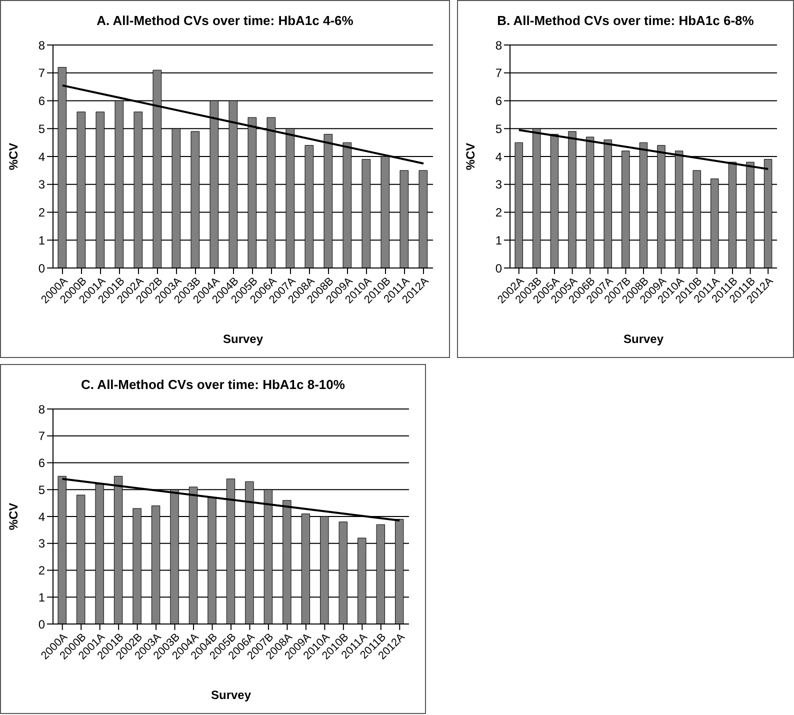 The height and width of the screenshot is (715, 794). What do you see at coordinates (625, 21) in the screenshot?
I see `chart-title: B. All-Method CVs over time: HbA1c 6-8%` at bounding box center [625, 21].